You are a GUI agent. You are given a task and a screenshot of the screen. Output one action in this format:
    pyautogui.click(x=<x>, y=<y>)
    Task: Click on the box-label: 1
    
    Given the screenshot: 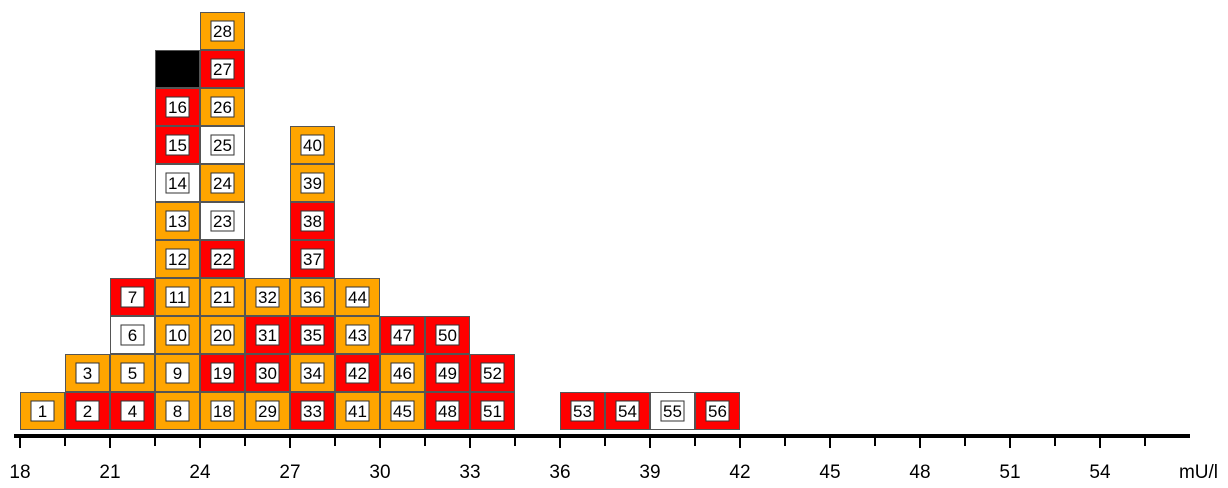 What is the action you would take?
    pyautogui.click(x=42, y=411)
    